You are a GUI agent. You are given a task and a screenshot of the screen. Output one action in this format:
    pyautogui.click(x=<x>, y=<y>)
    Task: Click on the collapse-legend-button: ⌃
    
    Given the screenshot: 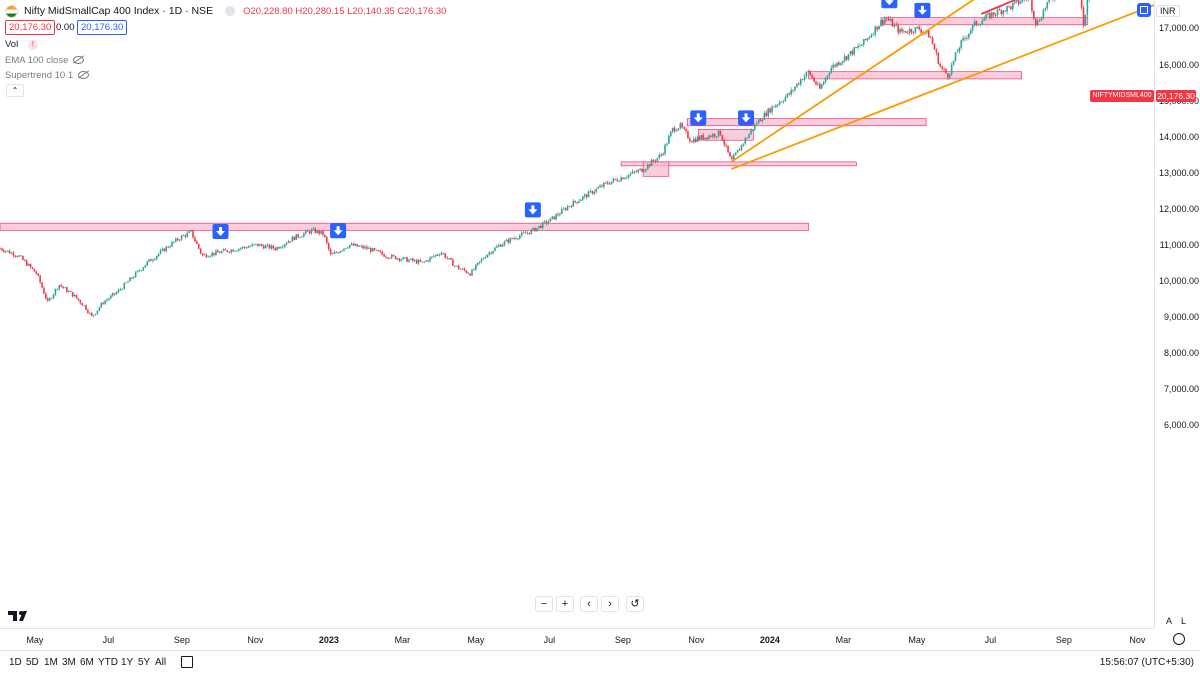 What is the action you would take?
    pyautogui.click(x=15, y=90)
    